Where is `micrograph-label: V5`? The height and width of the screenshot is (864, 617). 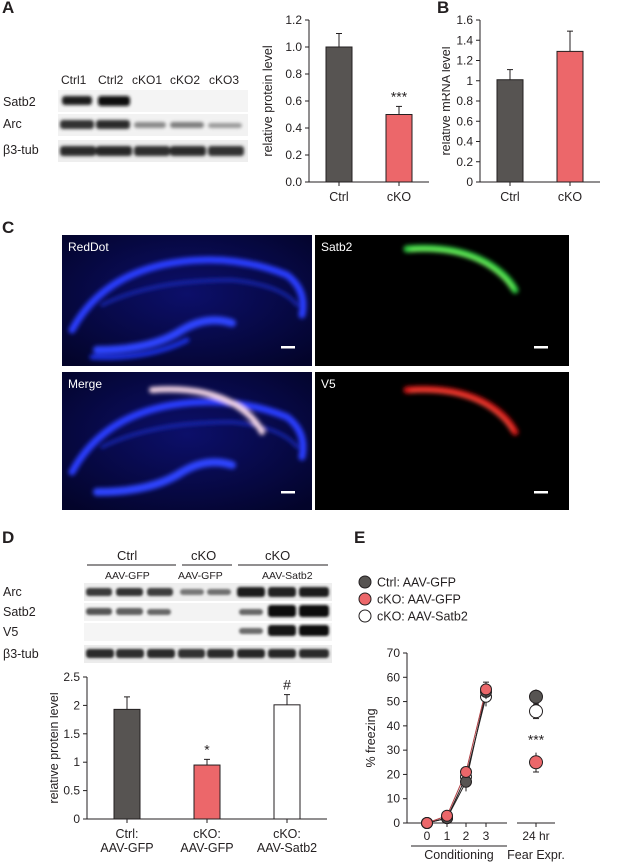
micrograph-label: V5 is located at coordinates (328, 384).